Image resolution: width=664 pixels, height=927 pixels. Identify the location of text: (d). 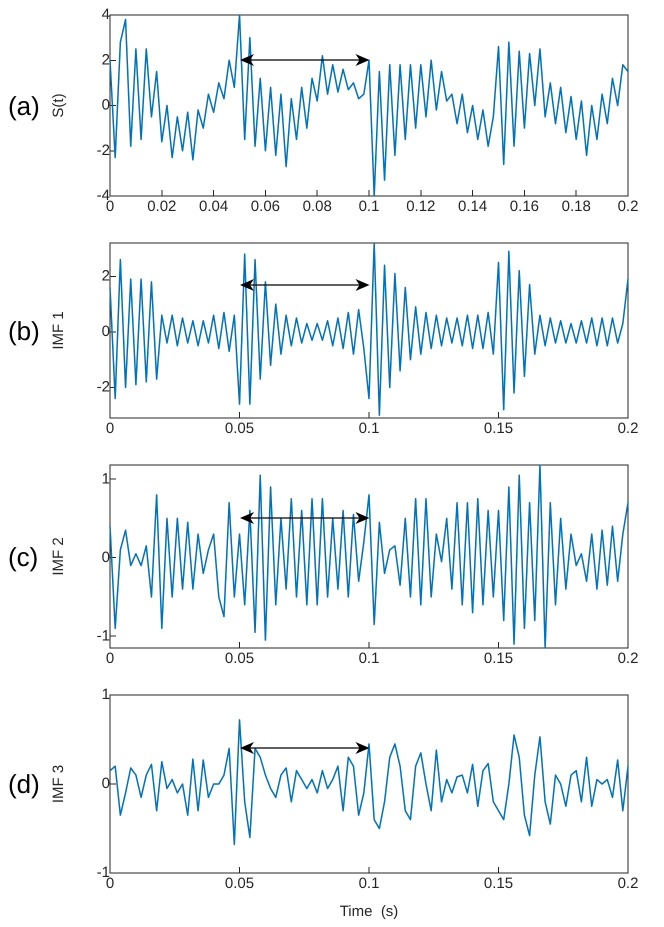
(24, 784).